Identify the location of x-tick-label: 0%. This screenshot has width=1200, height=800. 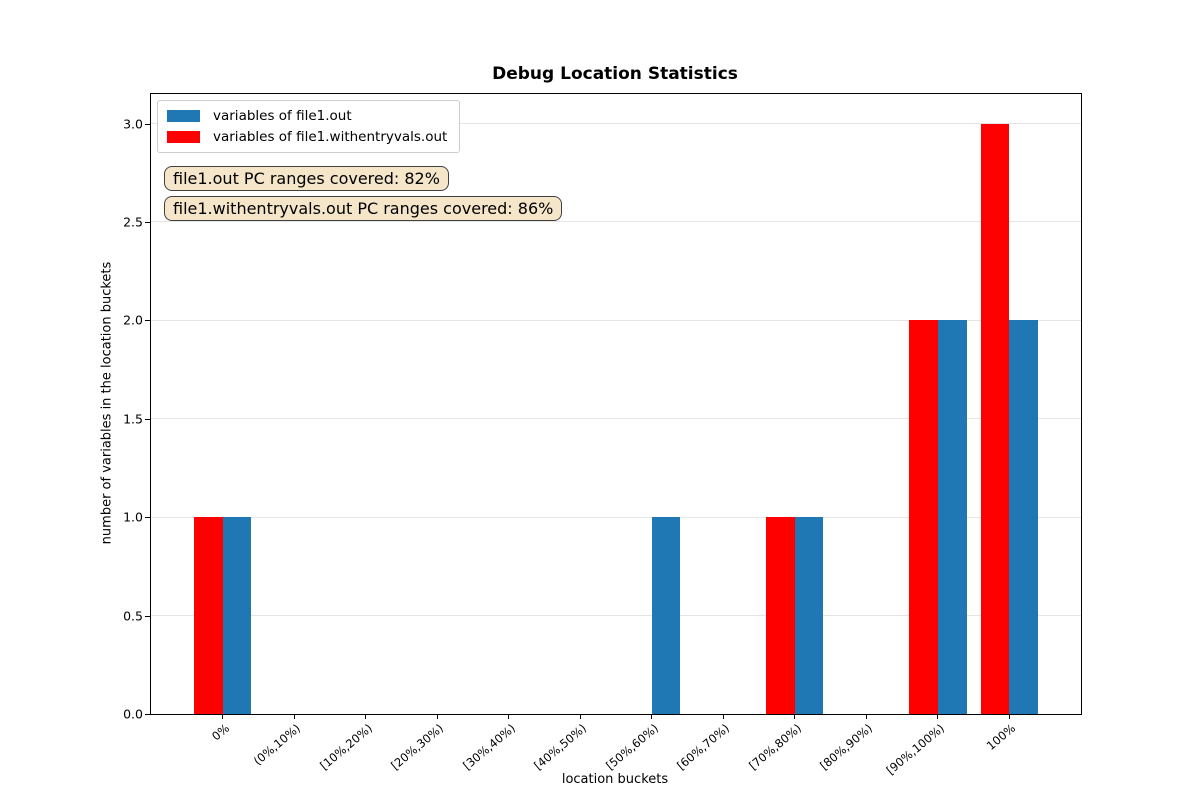
(220, 732).